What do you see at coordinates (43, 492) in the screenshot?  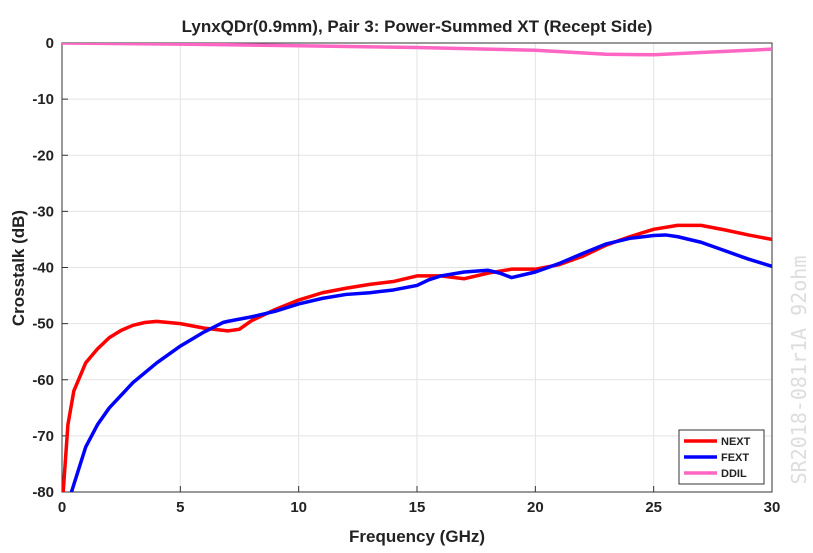 I see `y-tick-label: -80` at bounding box center [43, 492].